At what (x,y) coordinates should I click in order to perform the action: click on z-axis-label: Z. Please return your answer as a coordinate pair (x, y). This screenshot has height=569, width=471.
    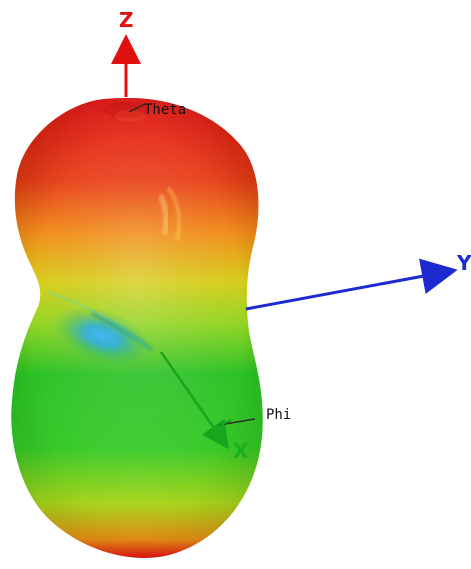
    Looking at the image, I should click on (126, 20).